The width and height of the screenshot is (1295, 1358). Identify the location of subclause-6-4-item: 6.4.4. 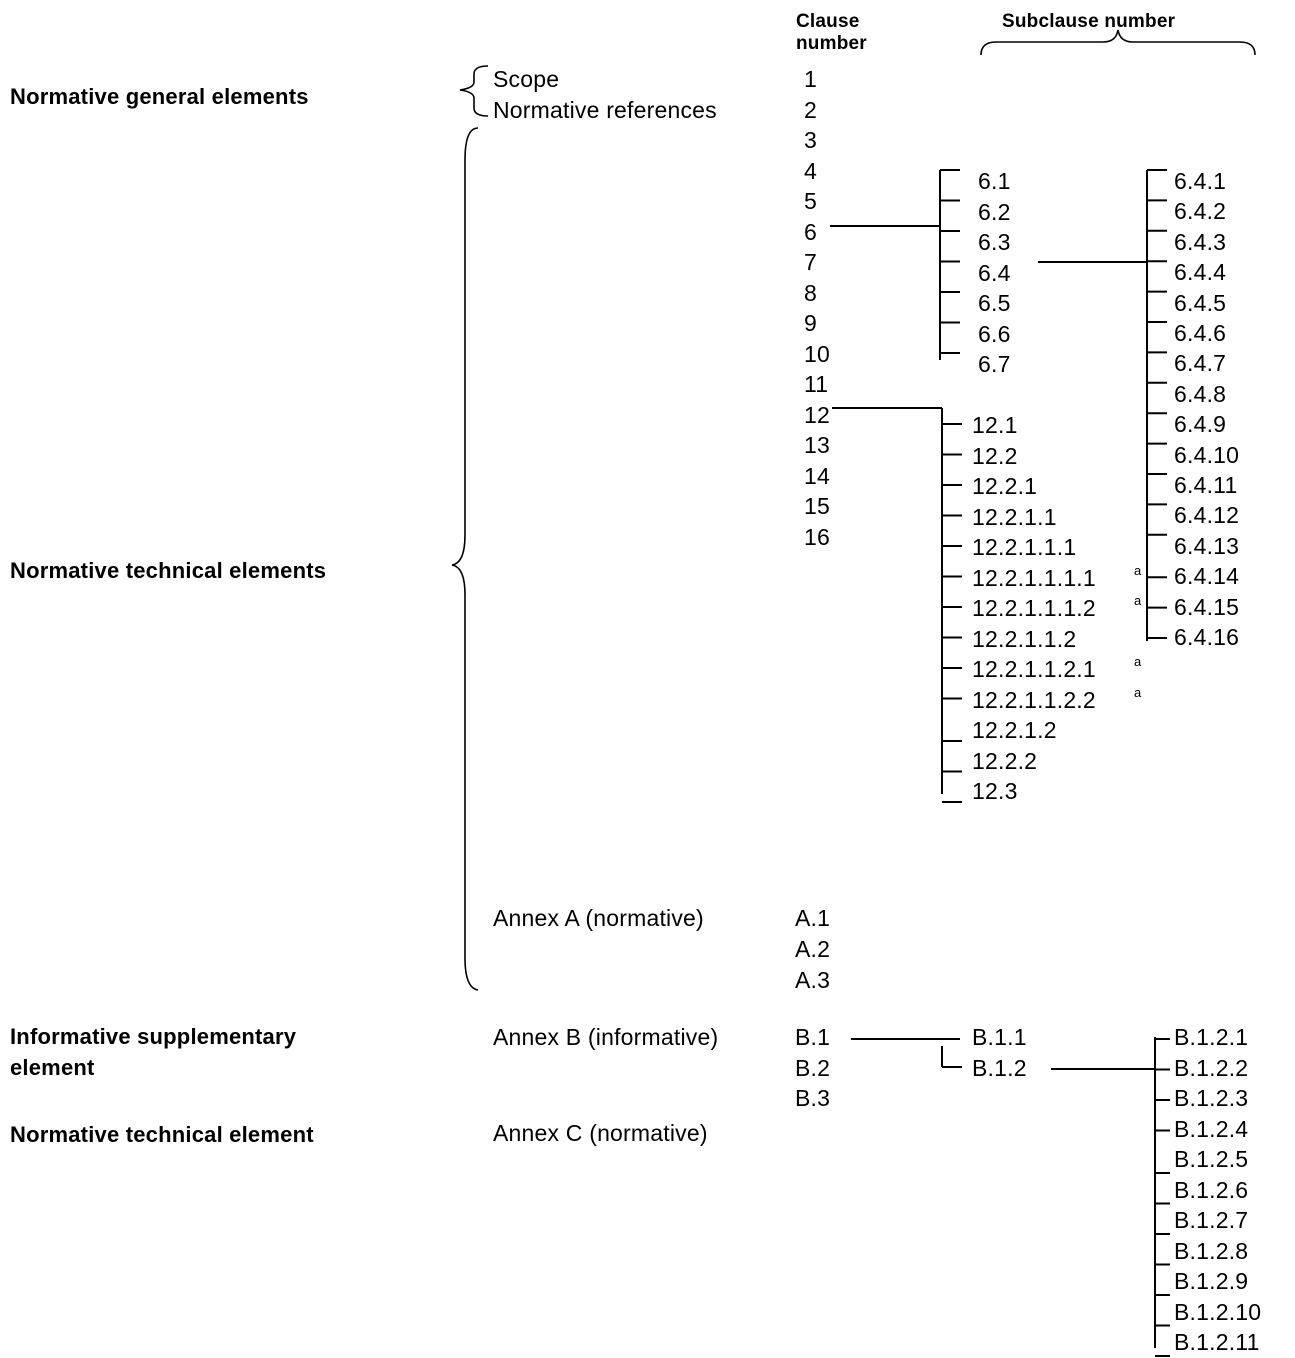
(1200, 272).